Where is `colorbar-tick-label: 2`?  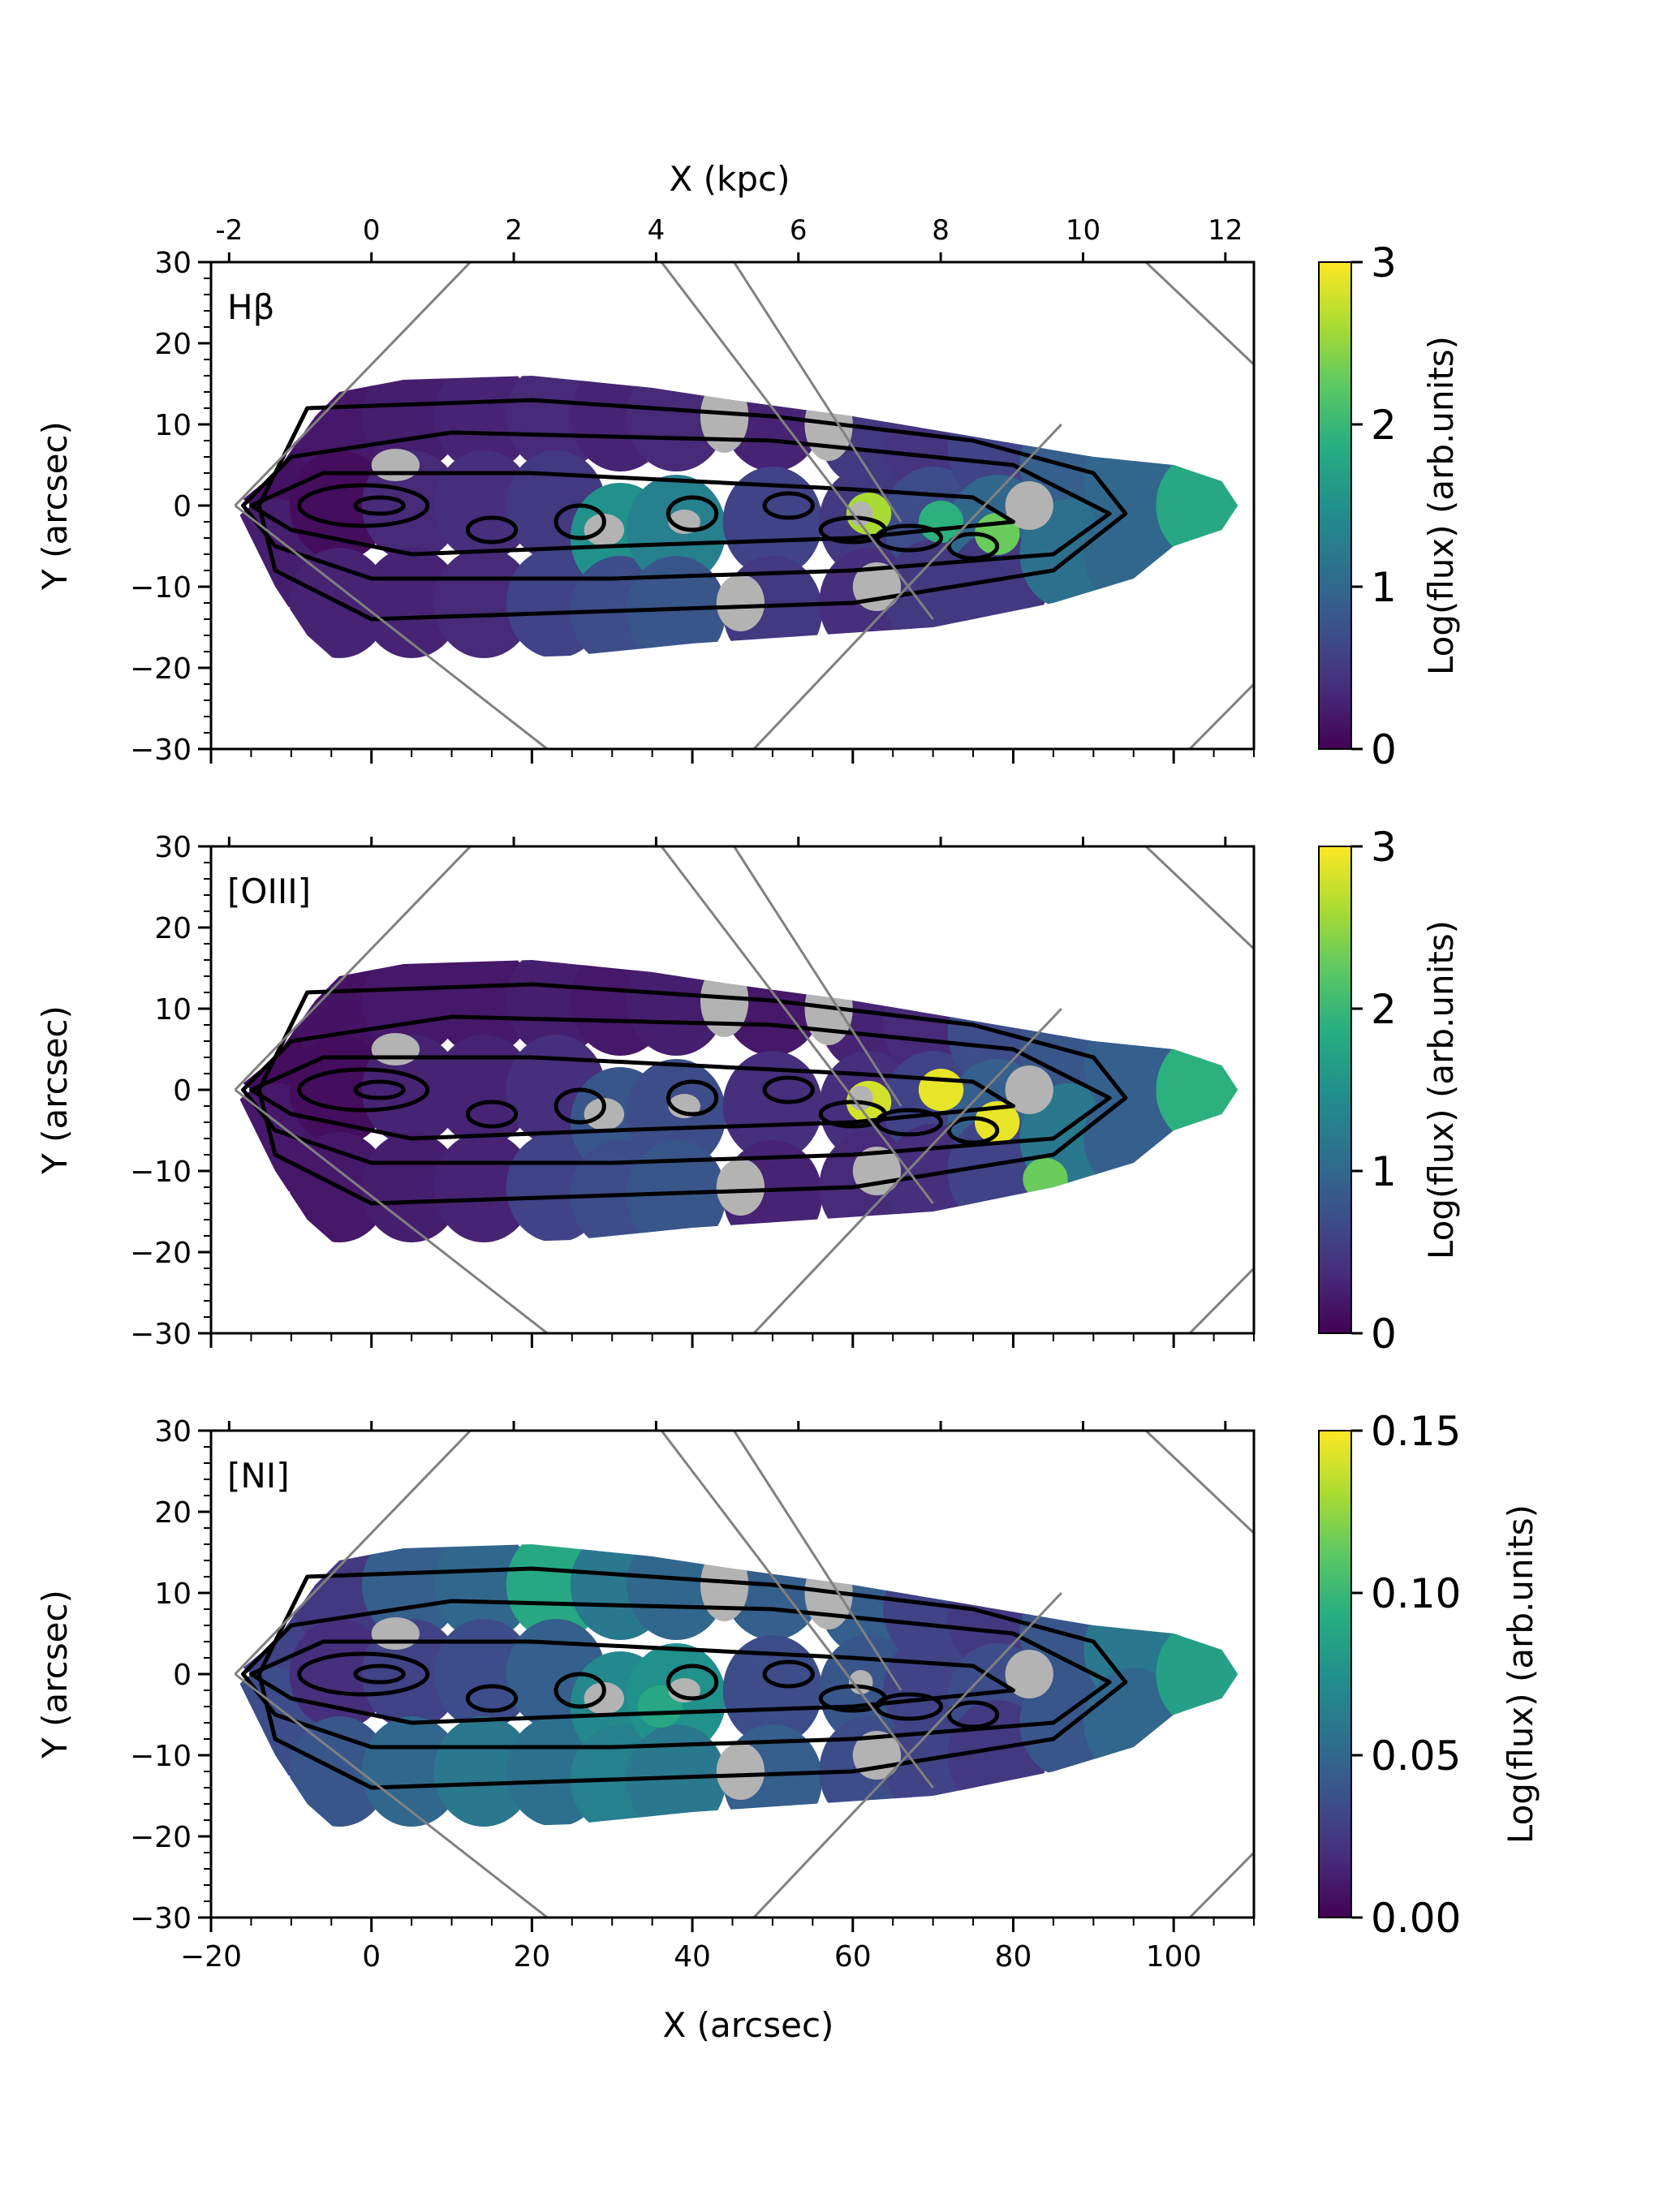
colorbar-tick-label: 2 is located at coordinates (1384, 425).